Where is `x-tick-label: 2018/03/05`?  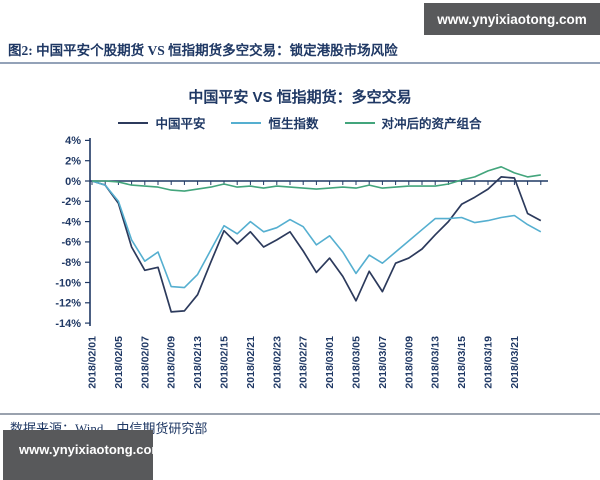
x-tick-label: 2018/03/05 is located at coordinates (357, 362).